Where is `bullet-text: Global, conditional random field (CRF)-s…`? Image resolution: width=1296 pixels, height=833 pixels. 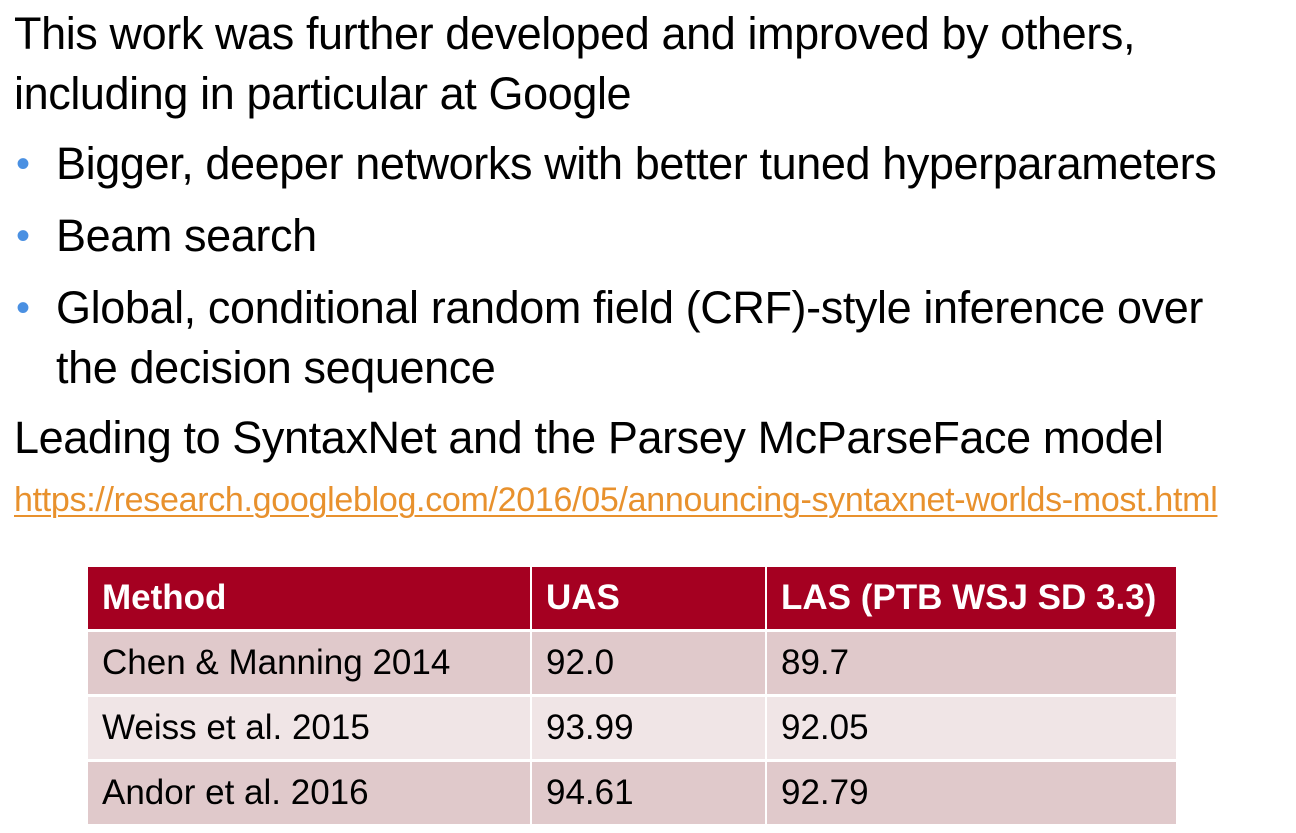
bullet-text: Global, conditional random field (CRF)-s… is located at coordinates (629, 308).